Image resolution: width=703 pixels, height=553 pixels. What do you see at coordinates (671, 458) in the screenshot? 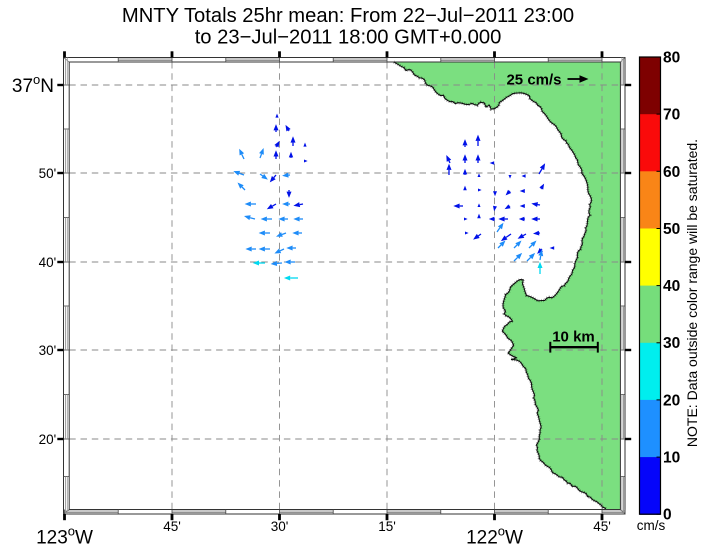
I see `svg-text: 10` at bounding box center [671, 458].